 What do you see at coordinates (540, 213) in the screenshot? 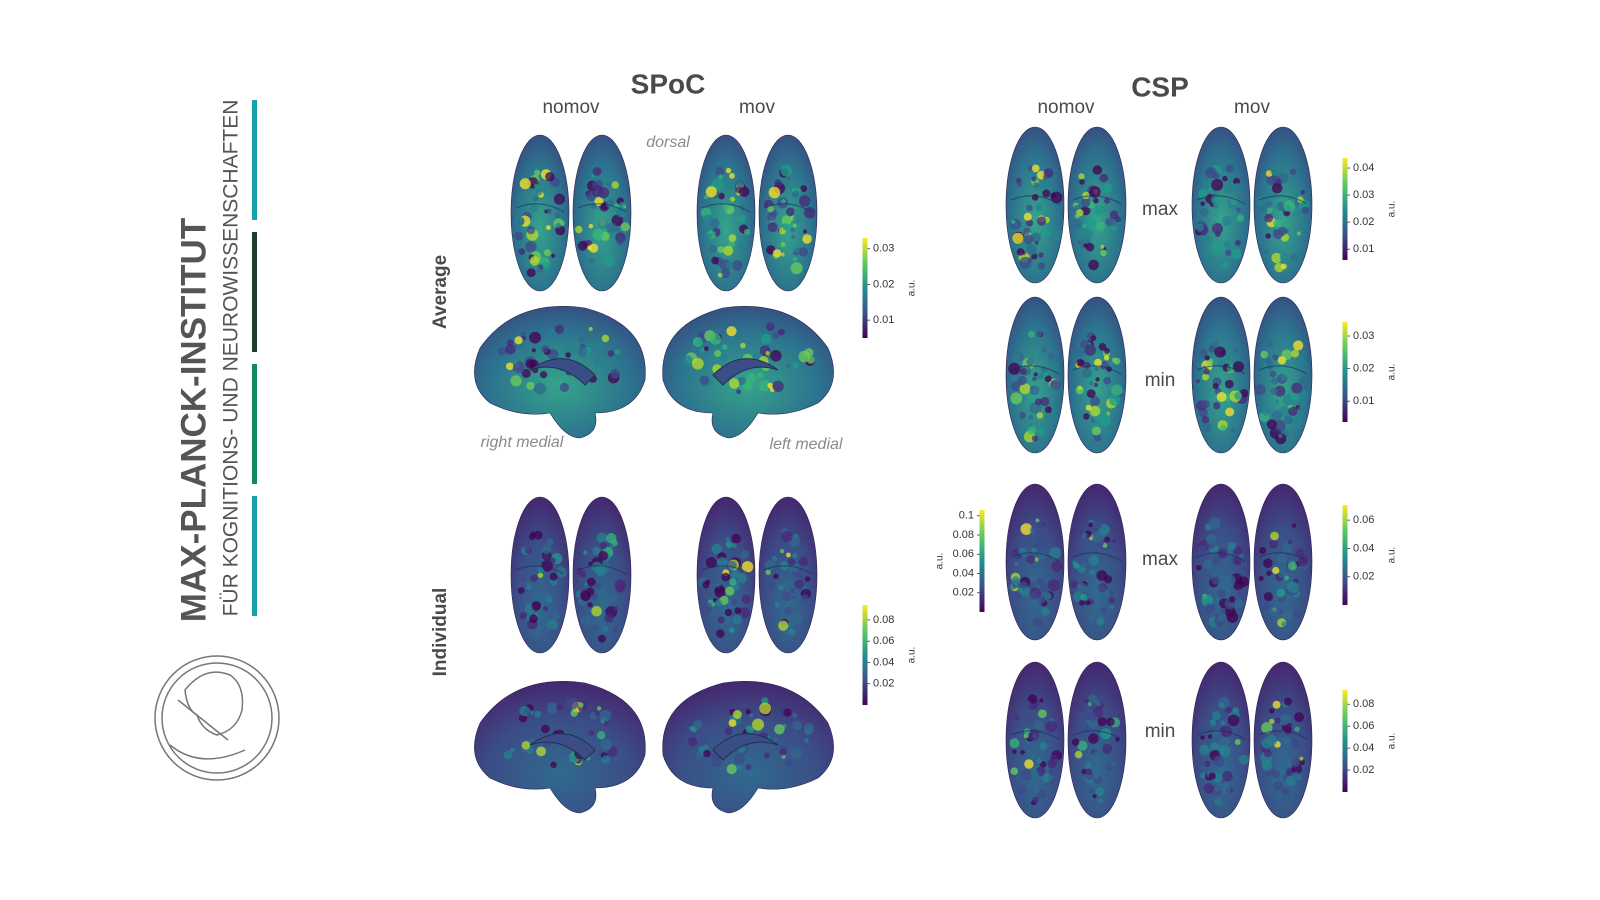
I see `hemisphere` at bounding box center [540, 213].